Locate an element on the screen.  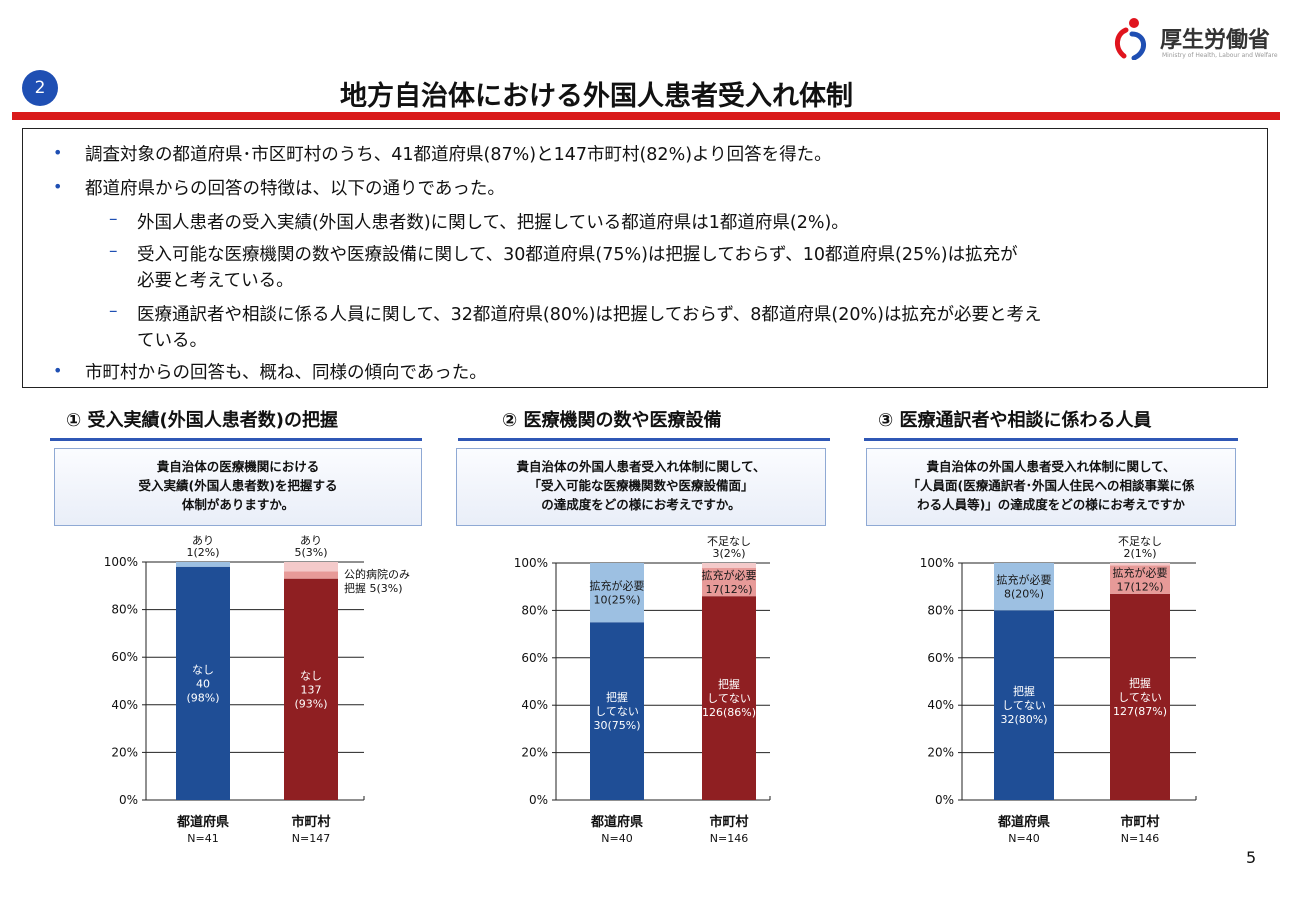
summary-line: 都道府県からの回答の特徴は、以下の通りであった。 is located at coordinates (295, 189).